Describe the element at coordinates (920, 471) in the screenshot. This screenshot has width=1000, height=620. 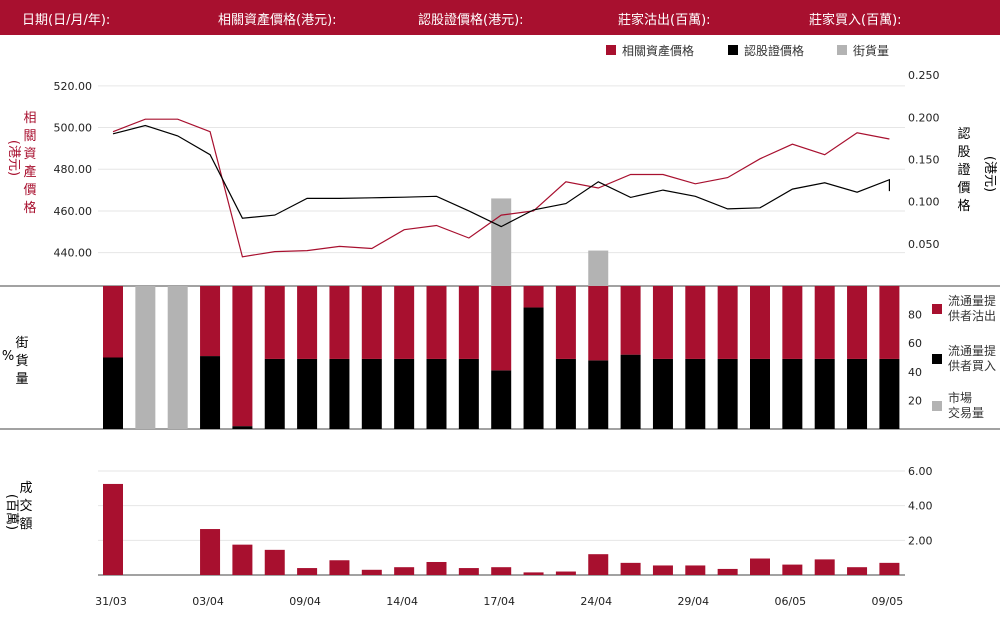
I see `turnover-axis-tick: 6.00` at that location.